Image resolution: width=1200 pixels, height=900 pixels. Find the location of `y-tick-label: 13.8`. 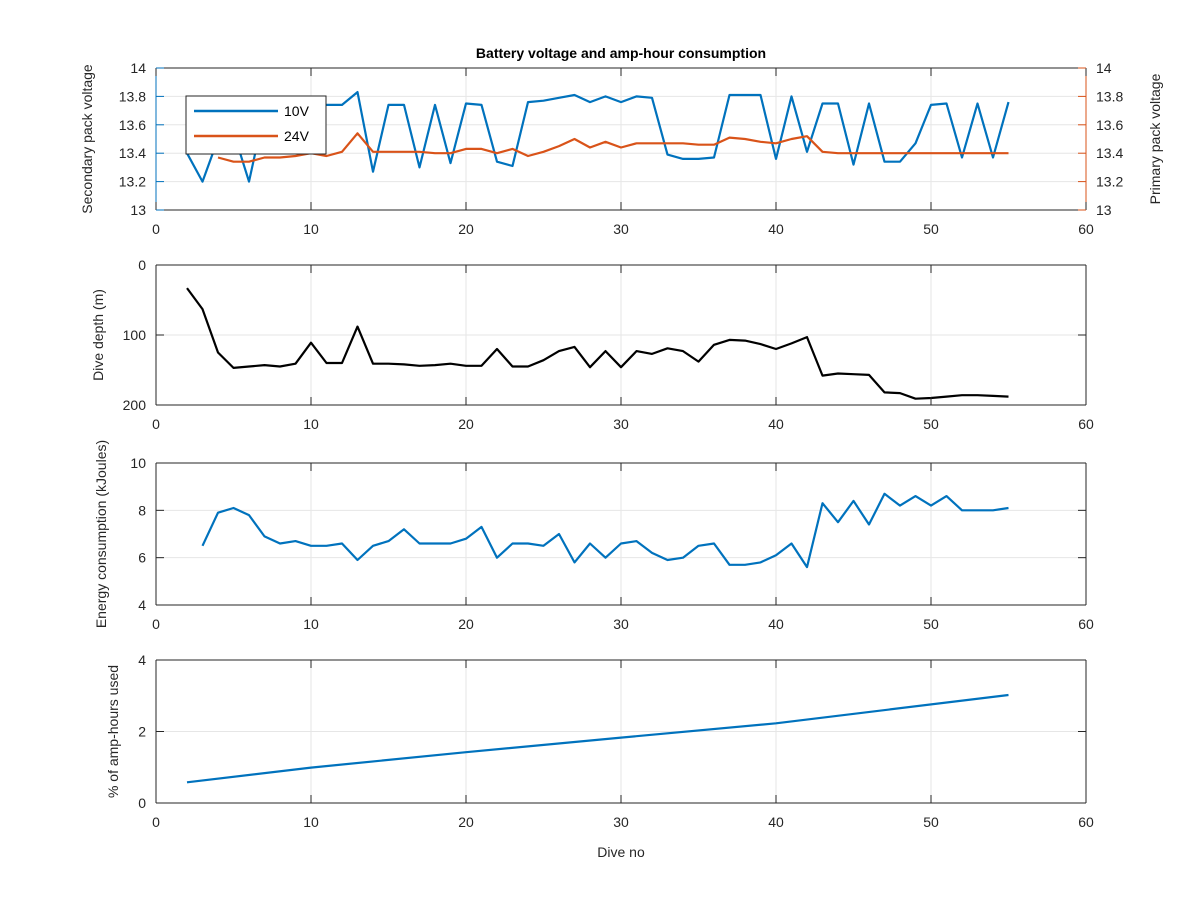

y-tick-label: 13.8 is located at coordinates (132, 96).